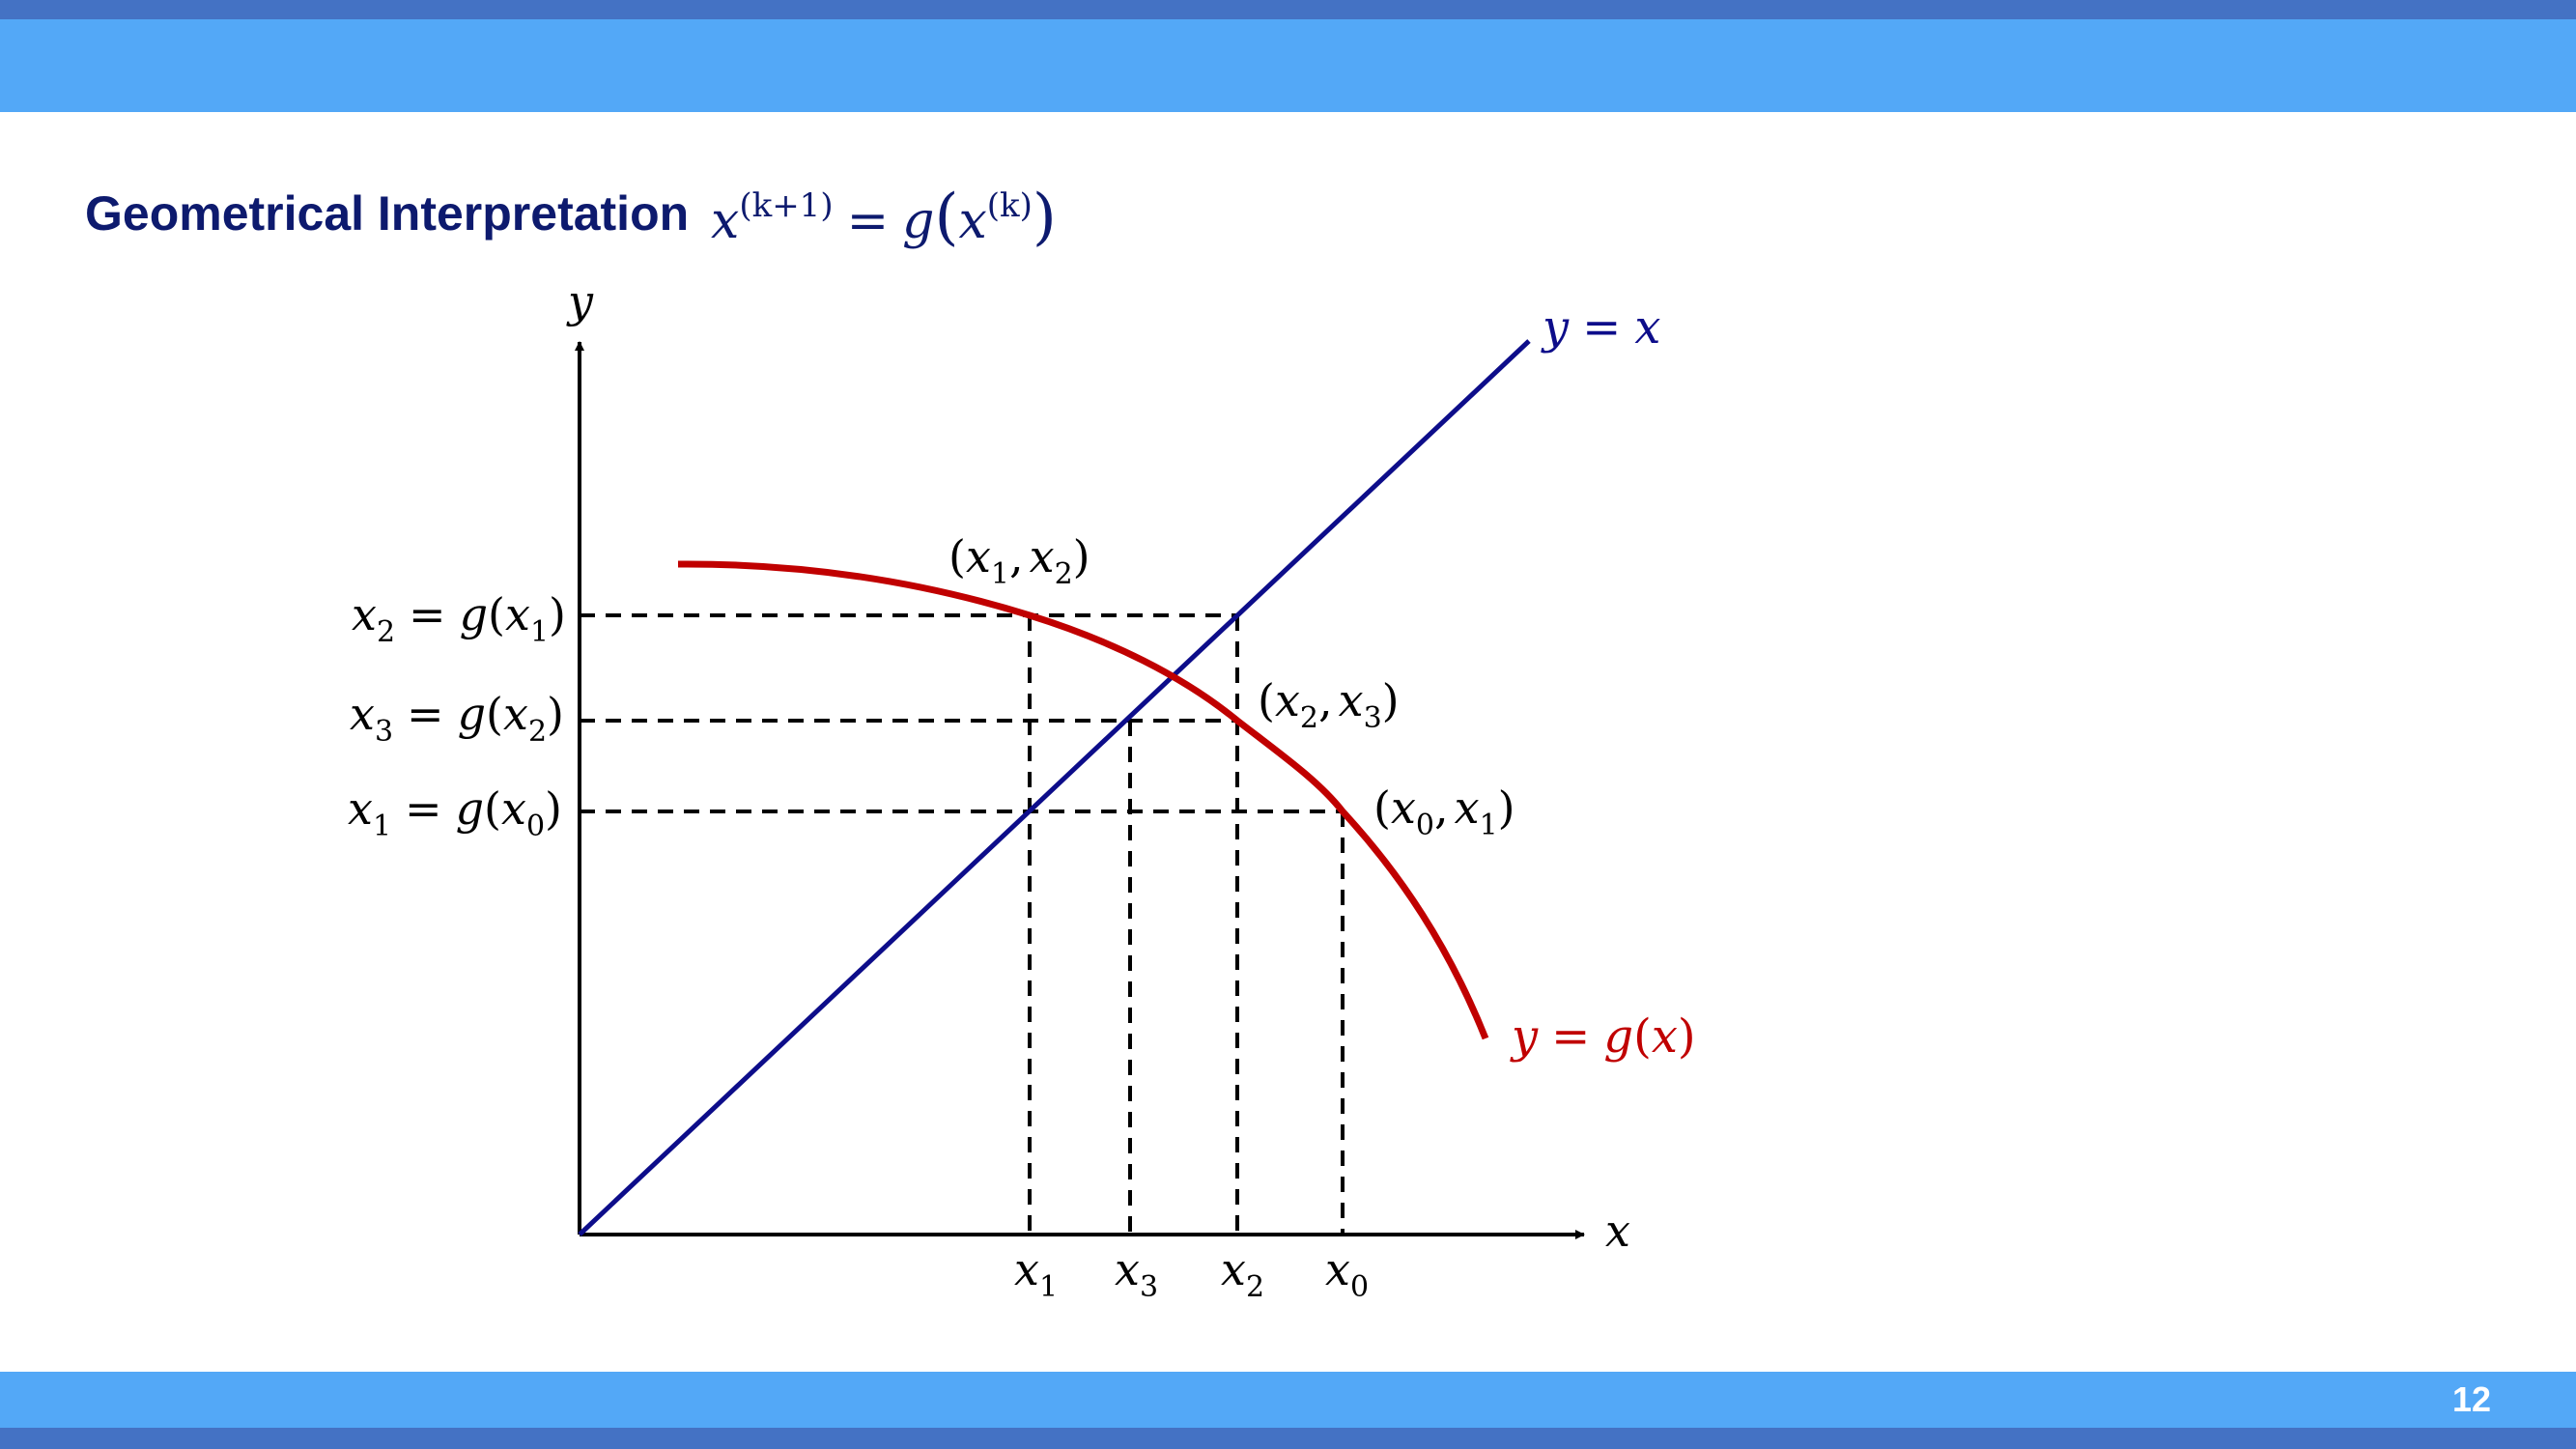  I want to click on identity-label: y = x, so click(1600, 327).